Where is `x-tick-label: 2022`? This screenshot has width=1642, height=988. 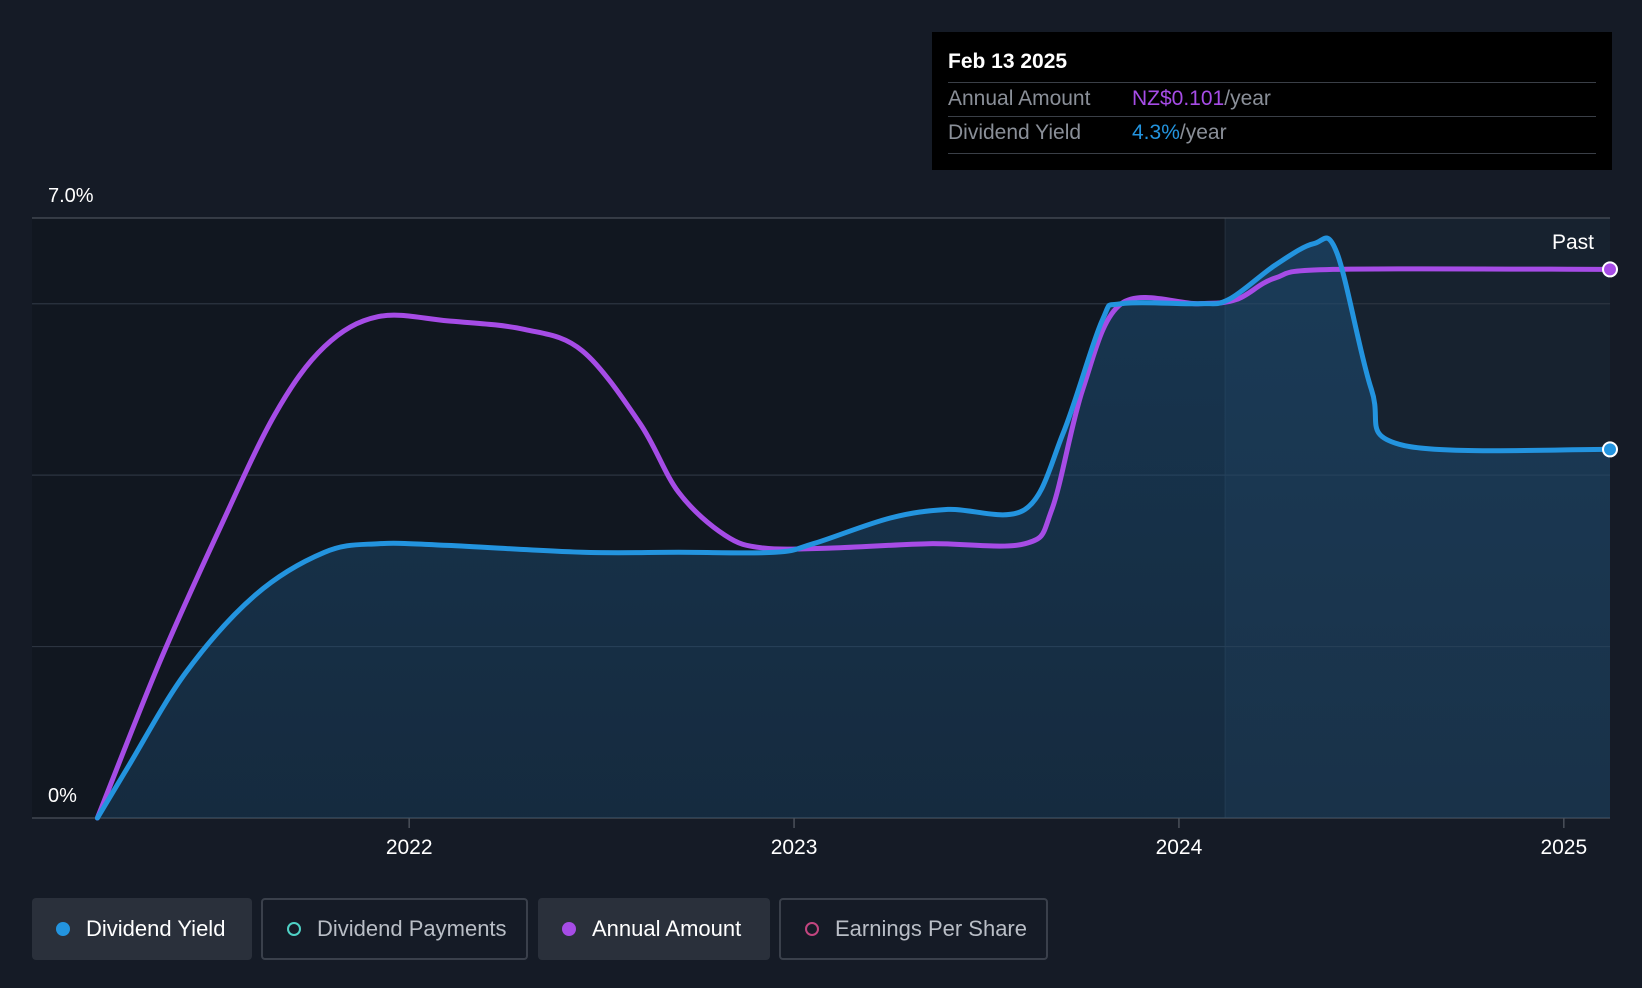
x-tick-label: 2022 is located at coordinates (409, 847).